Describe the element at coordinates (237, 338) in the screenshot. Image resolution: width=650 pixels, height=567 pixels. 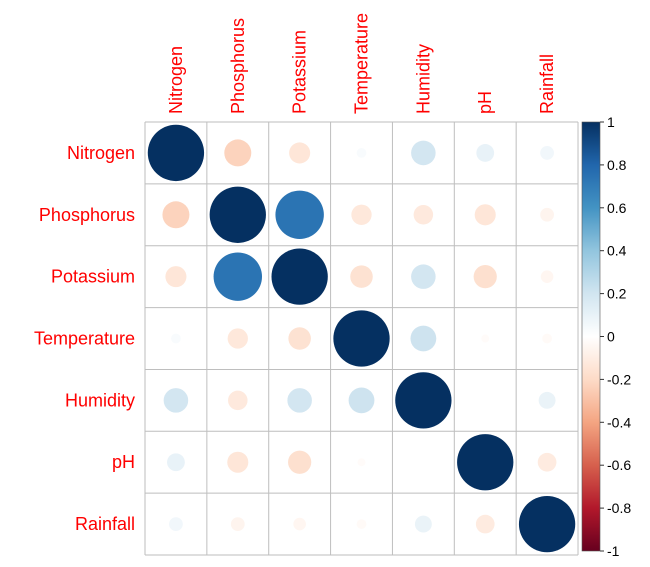
I see `correlation-circle-temperature-phosphorus` at that location.